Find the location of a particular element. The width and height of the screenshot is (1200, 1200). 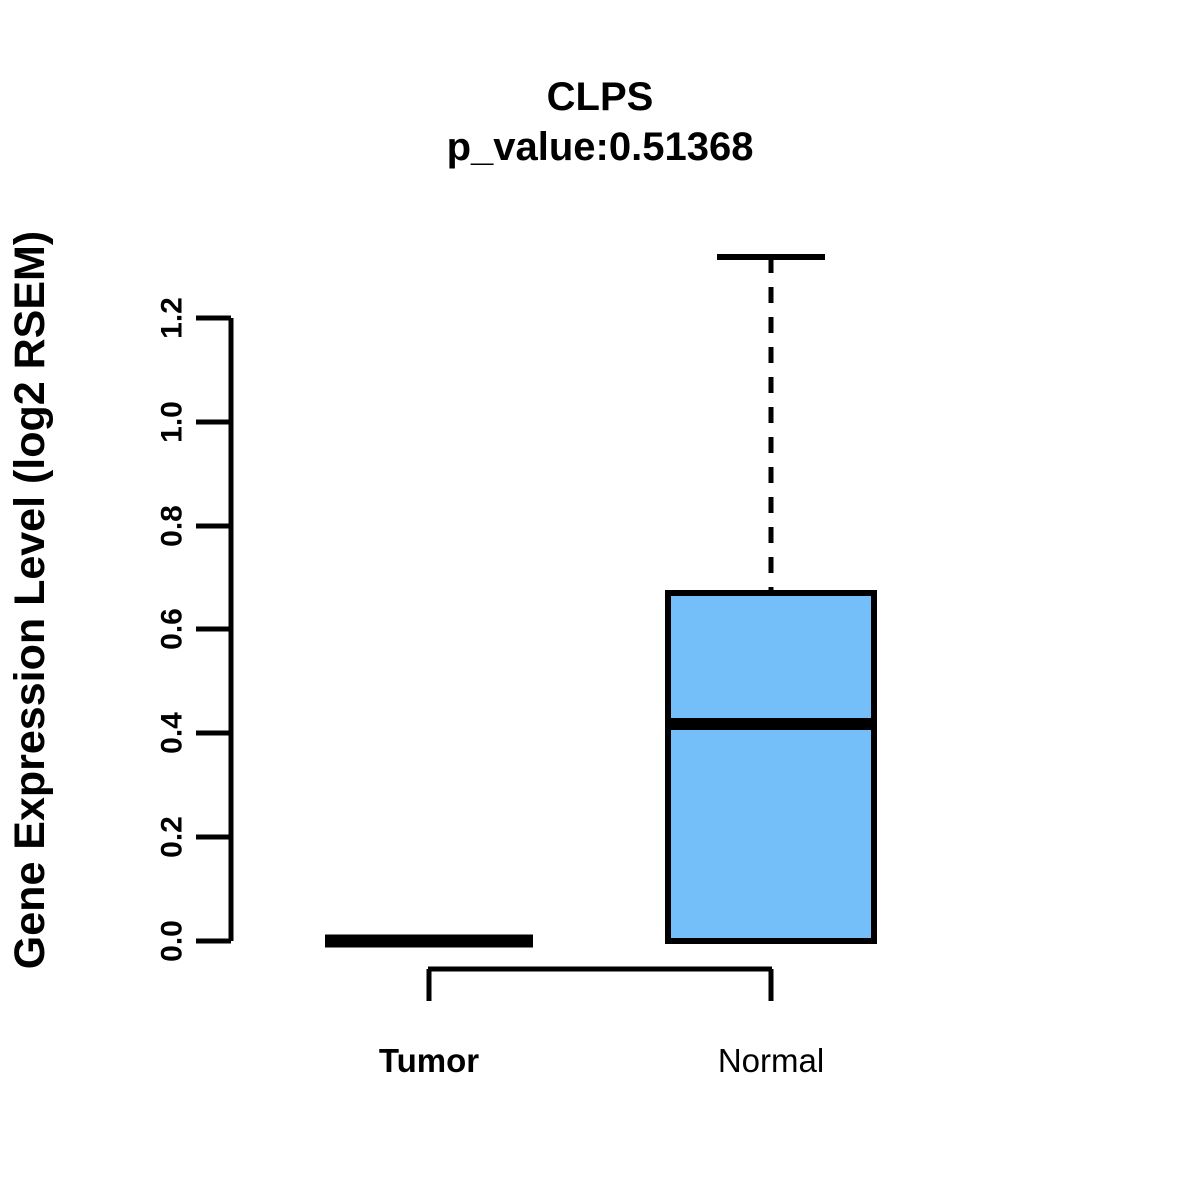

box-group-normal is located at coordinates (771, 599).